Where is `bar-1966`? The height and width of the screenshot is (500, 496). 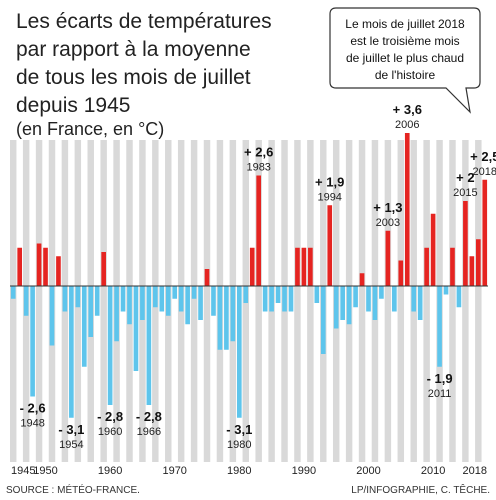
bar-1966 is located at coordinates (149, 345).